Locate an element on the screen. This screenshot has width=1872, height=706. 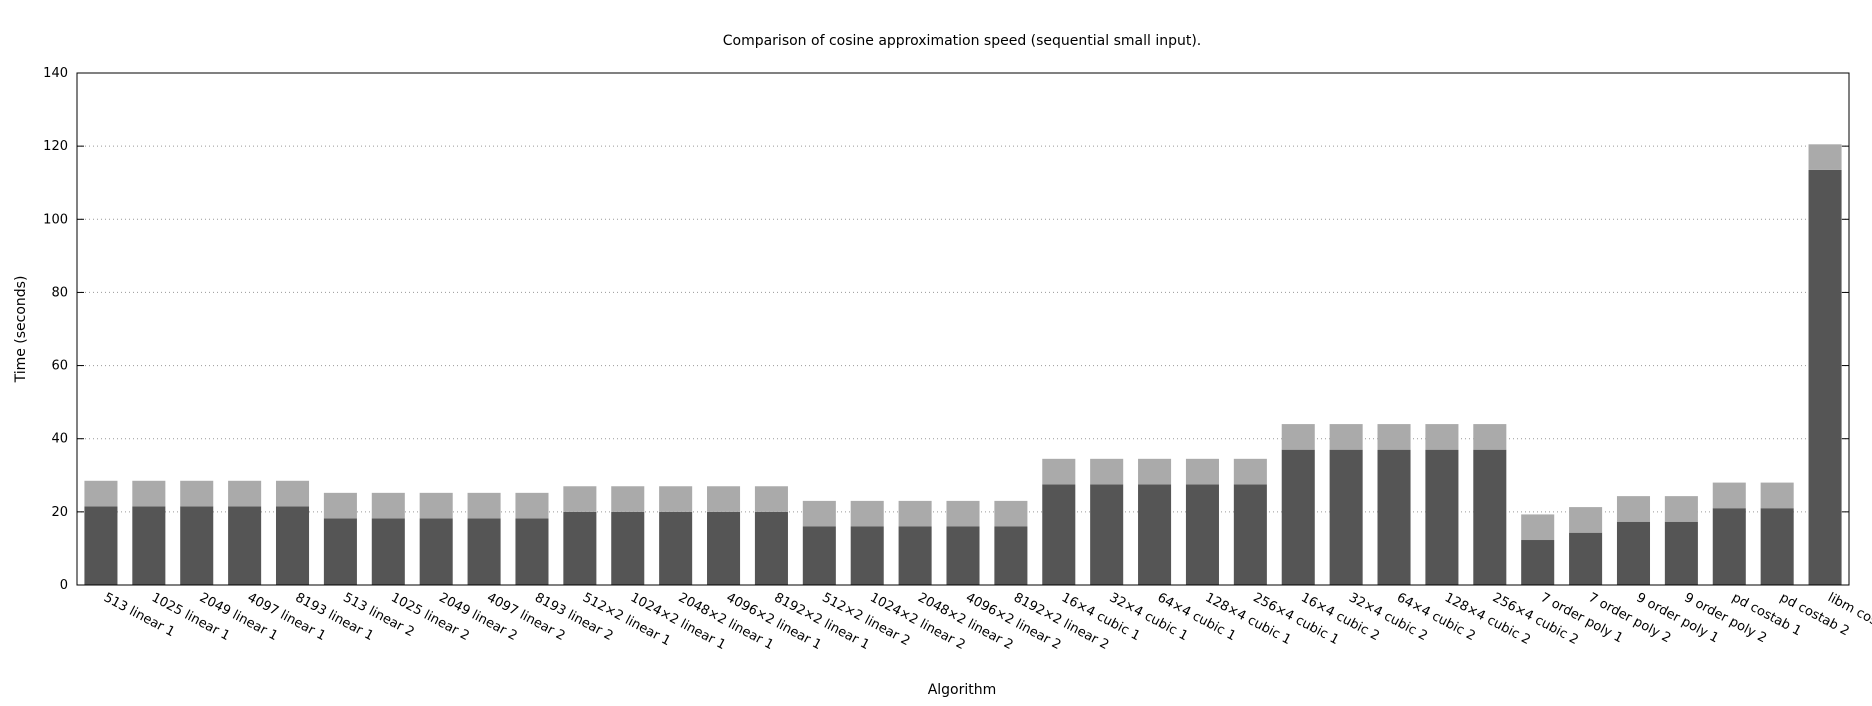
y-tick-label: 0 is located at coordinates (64, 585).